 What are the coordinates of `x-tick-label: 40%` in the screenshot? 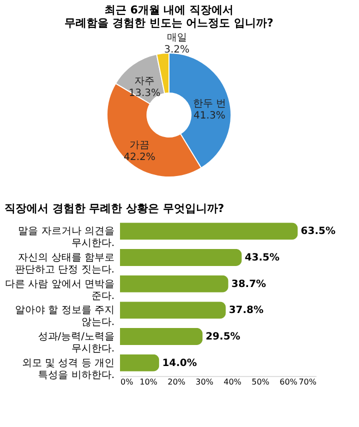 It's located at (233, 382).